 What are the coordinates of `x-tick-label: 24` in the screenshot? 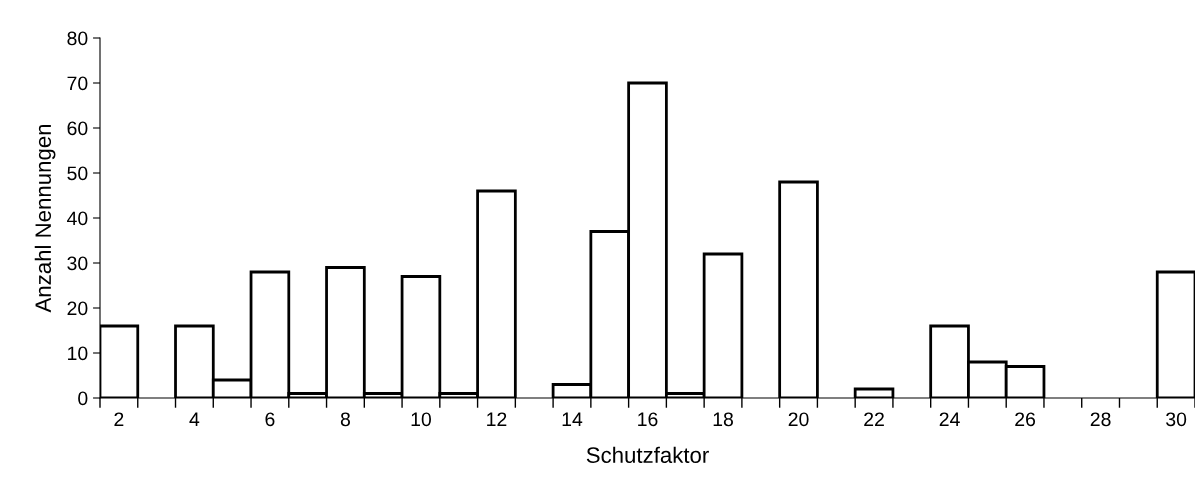 It's located at (949, 419).